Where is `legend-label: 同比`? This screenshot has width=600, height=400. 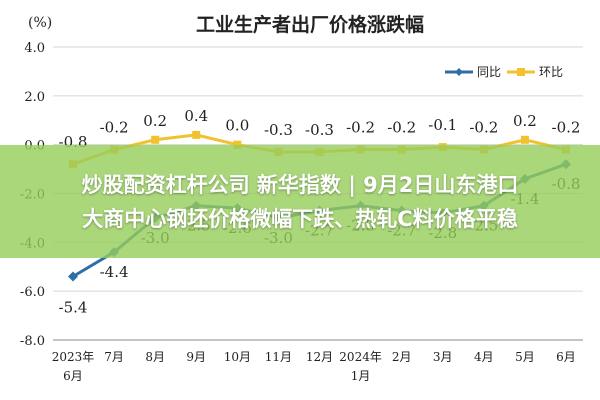
legend-label: 同比 is located at coordinates (489, 72).